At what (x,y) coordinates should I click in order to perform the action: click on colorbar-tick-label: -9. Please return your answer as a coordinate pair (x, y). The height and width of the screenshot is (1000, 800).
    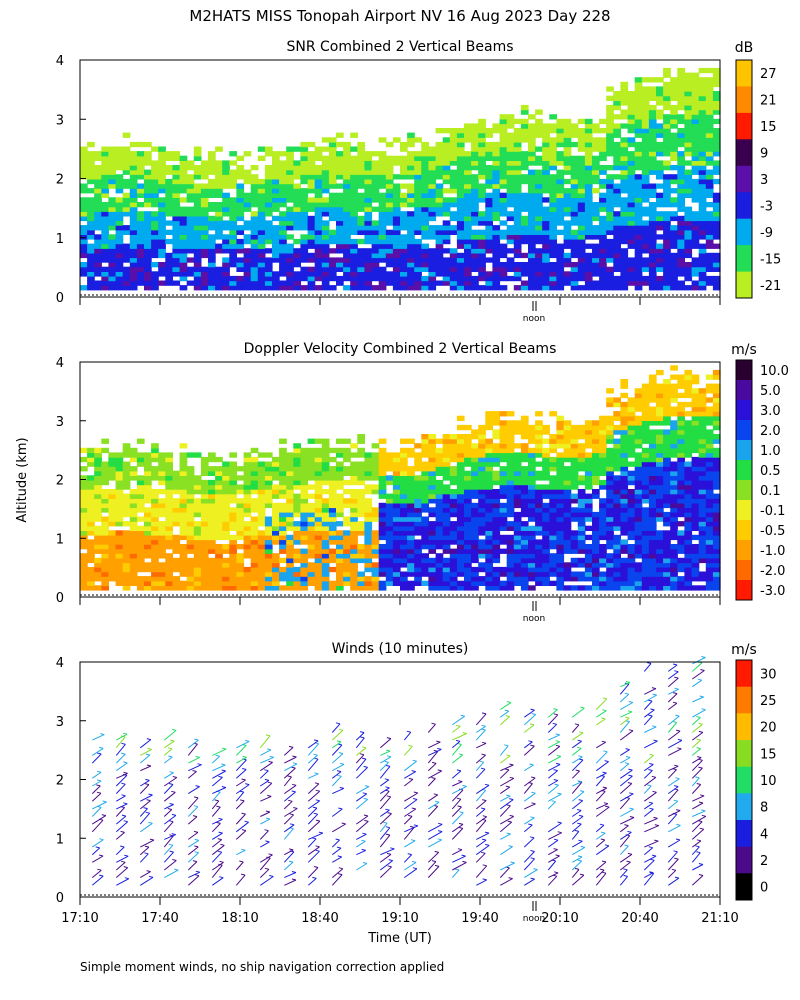
    Looking at the image, I should click on (766, 233).